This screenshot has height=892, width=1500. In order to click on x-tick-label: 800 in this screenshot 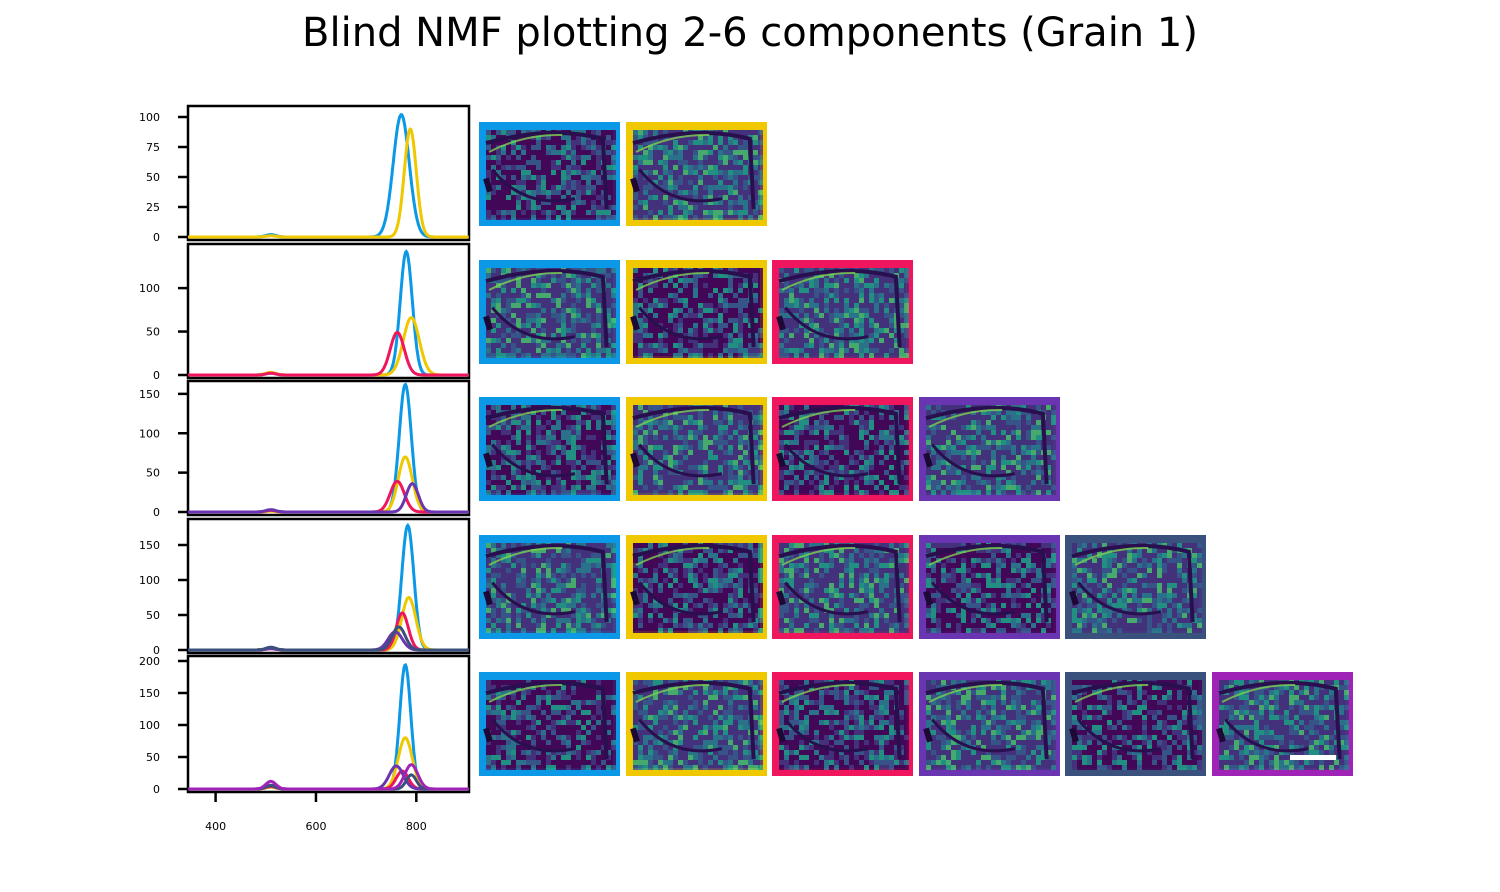, I will do `click(416, 826)`.